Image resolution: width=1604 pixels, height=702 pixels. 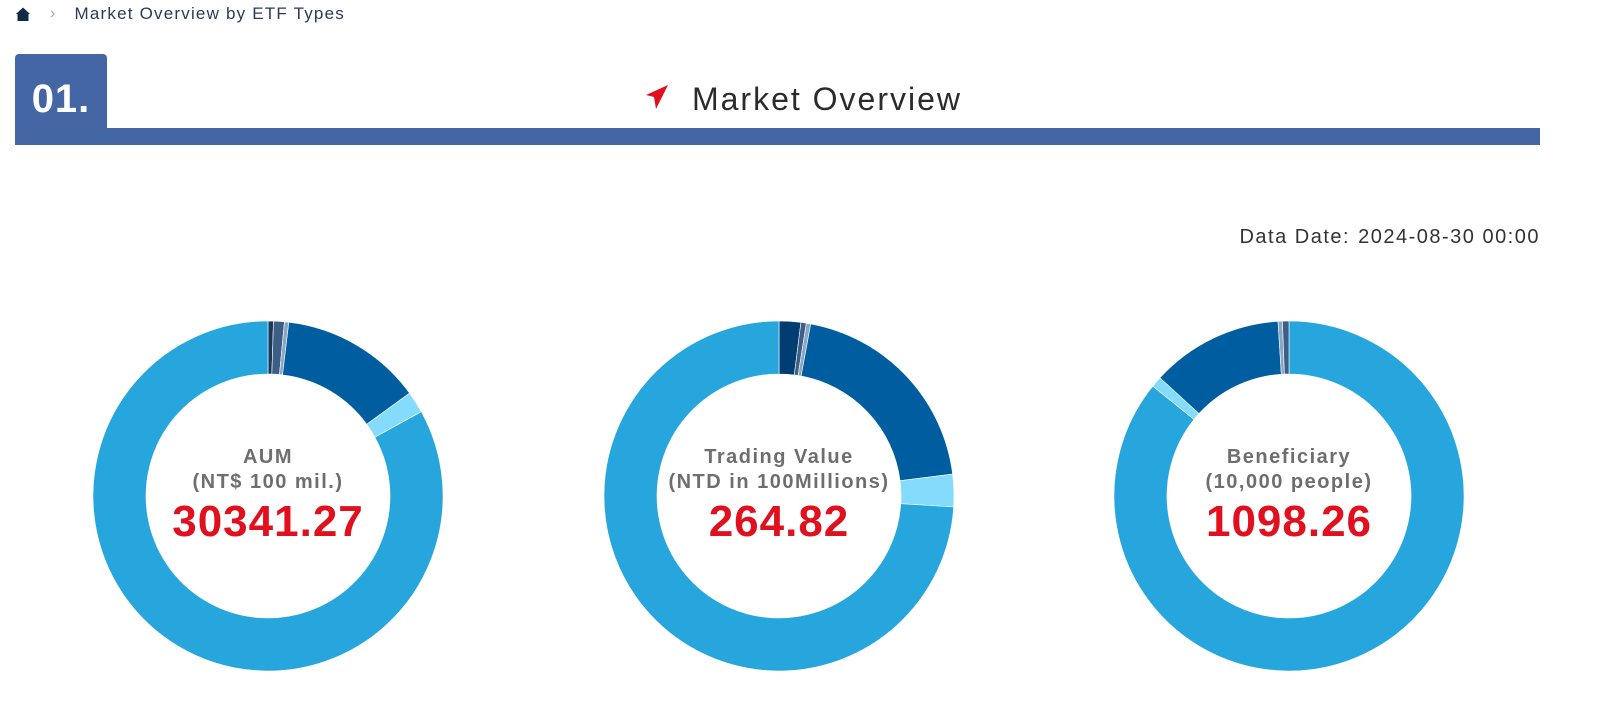 I want to click on beneficiary-donut-chart: Beneficiary (10,000 people) 1098.26, so click(x=1289, y=496).